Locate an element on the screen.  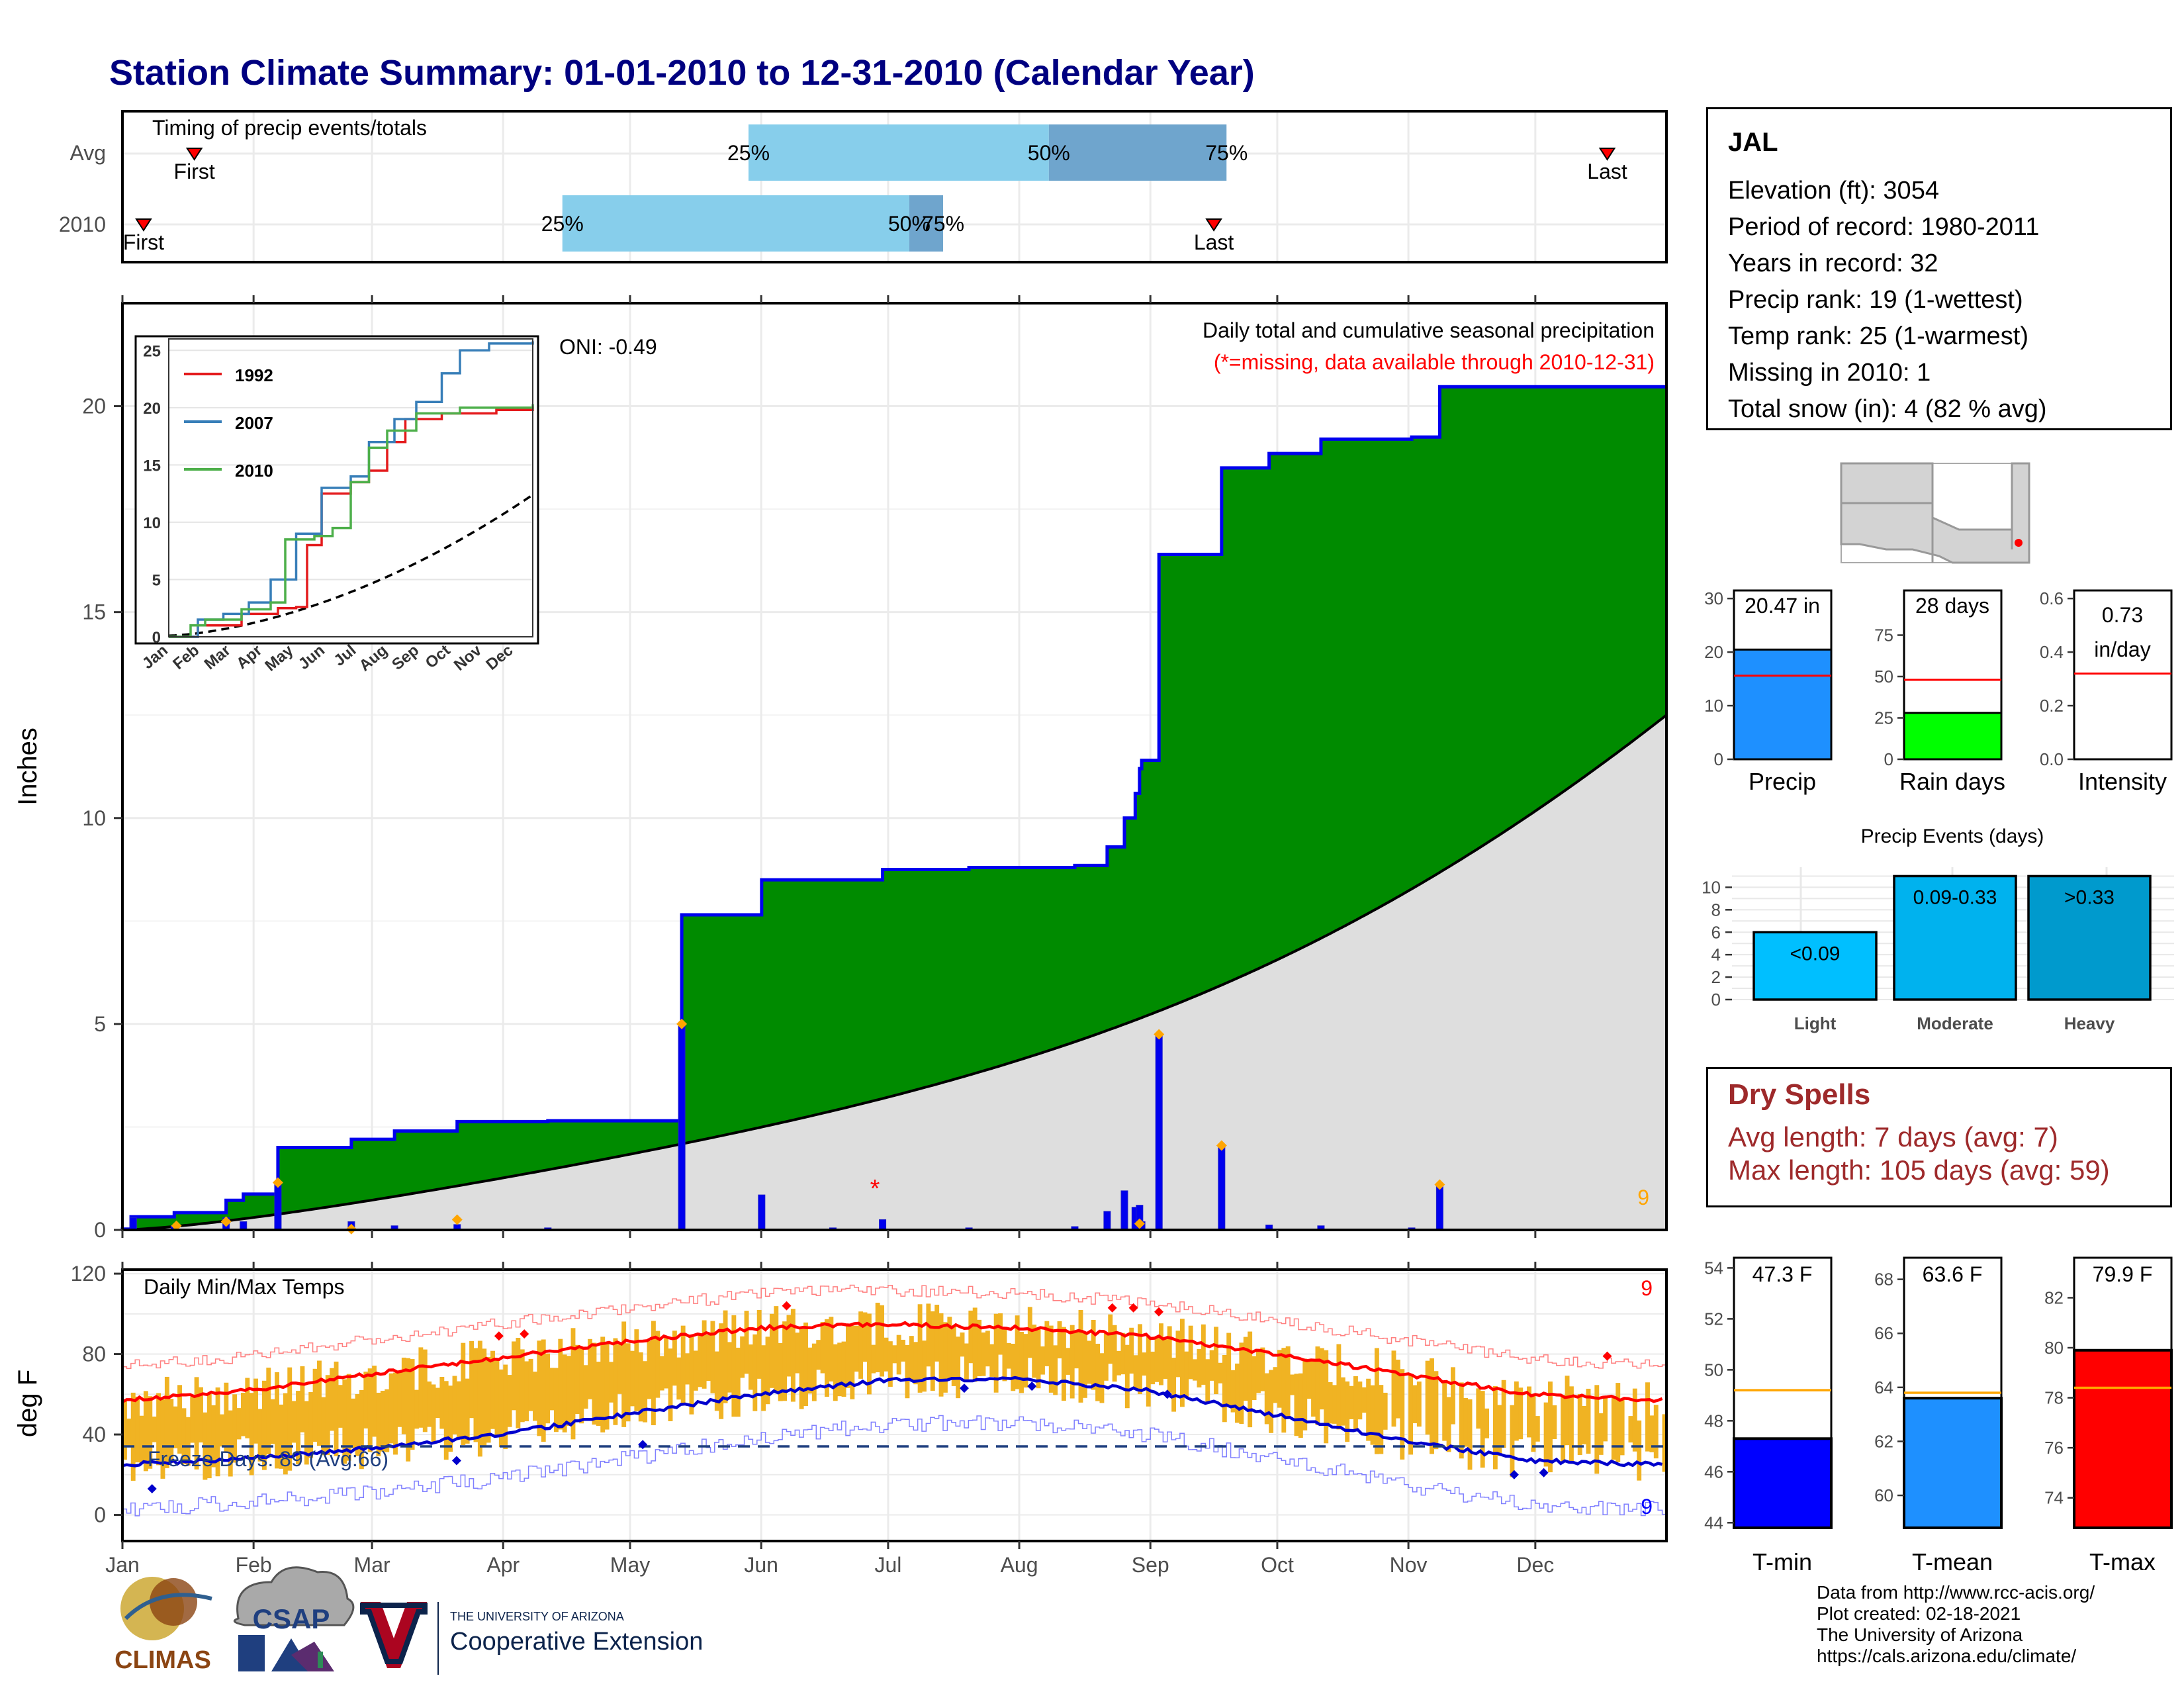
temp-y-tick-label: 120 is located at coordinates (88, 1274).